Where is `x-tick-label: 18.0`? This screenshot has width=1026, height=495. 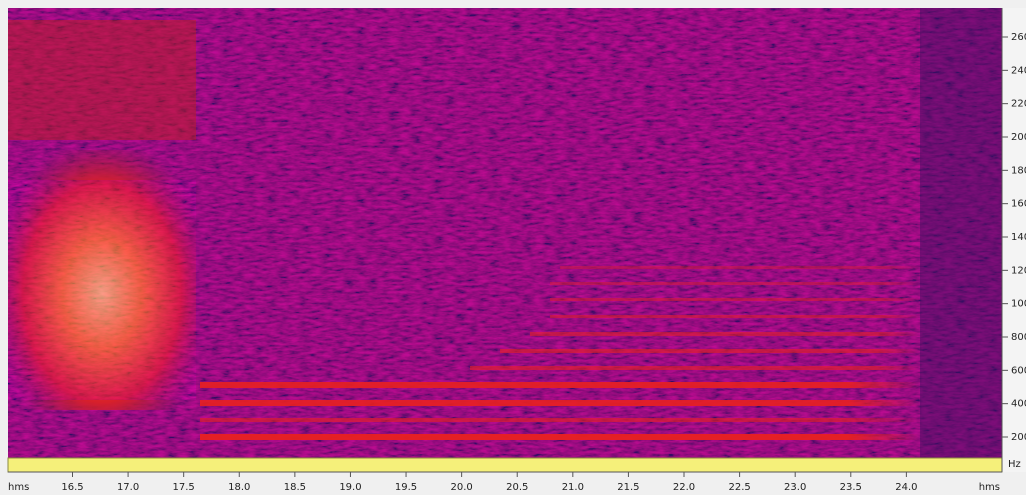
x-tick-label: 18.0 is located at coordinates (239, 487).